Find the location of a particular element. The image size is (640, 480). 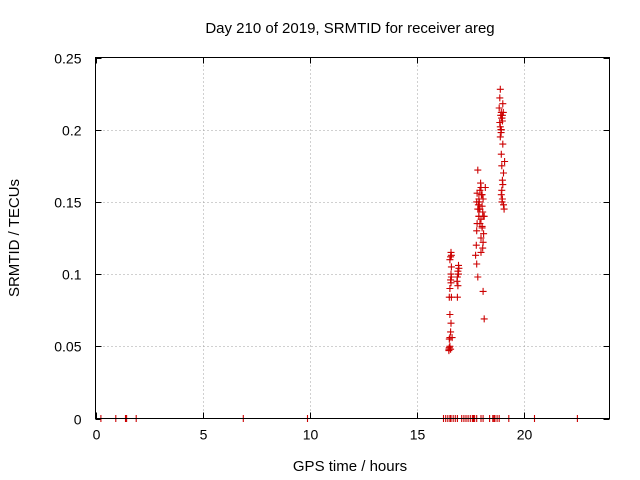

x-tick-label: 5 is located at coordinates (204, 435).